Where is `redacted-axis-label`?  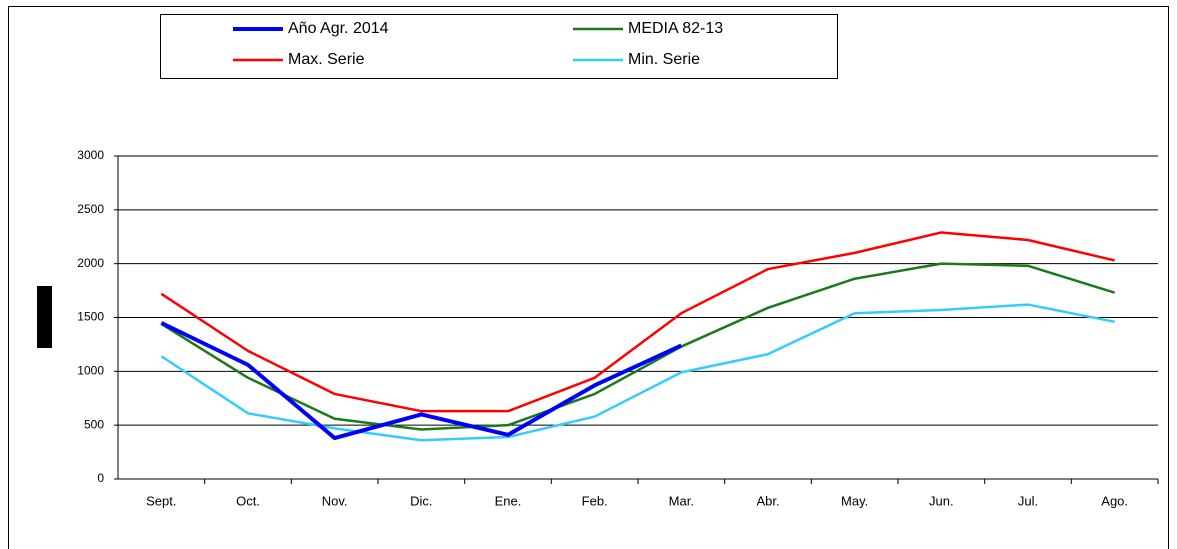 redacted-axis-label is located at coordinates (44, 317).